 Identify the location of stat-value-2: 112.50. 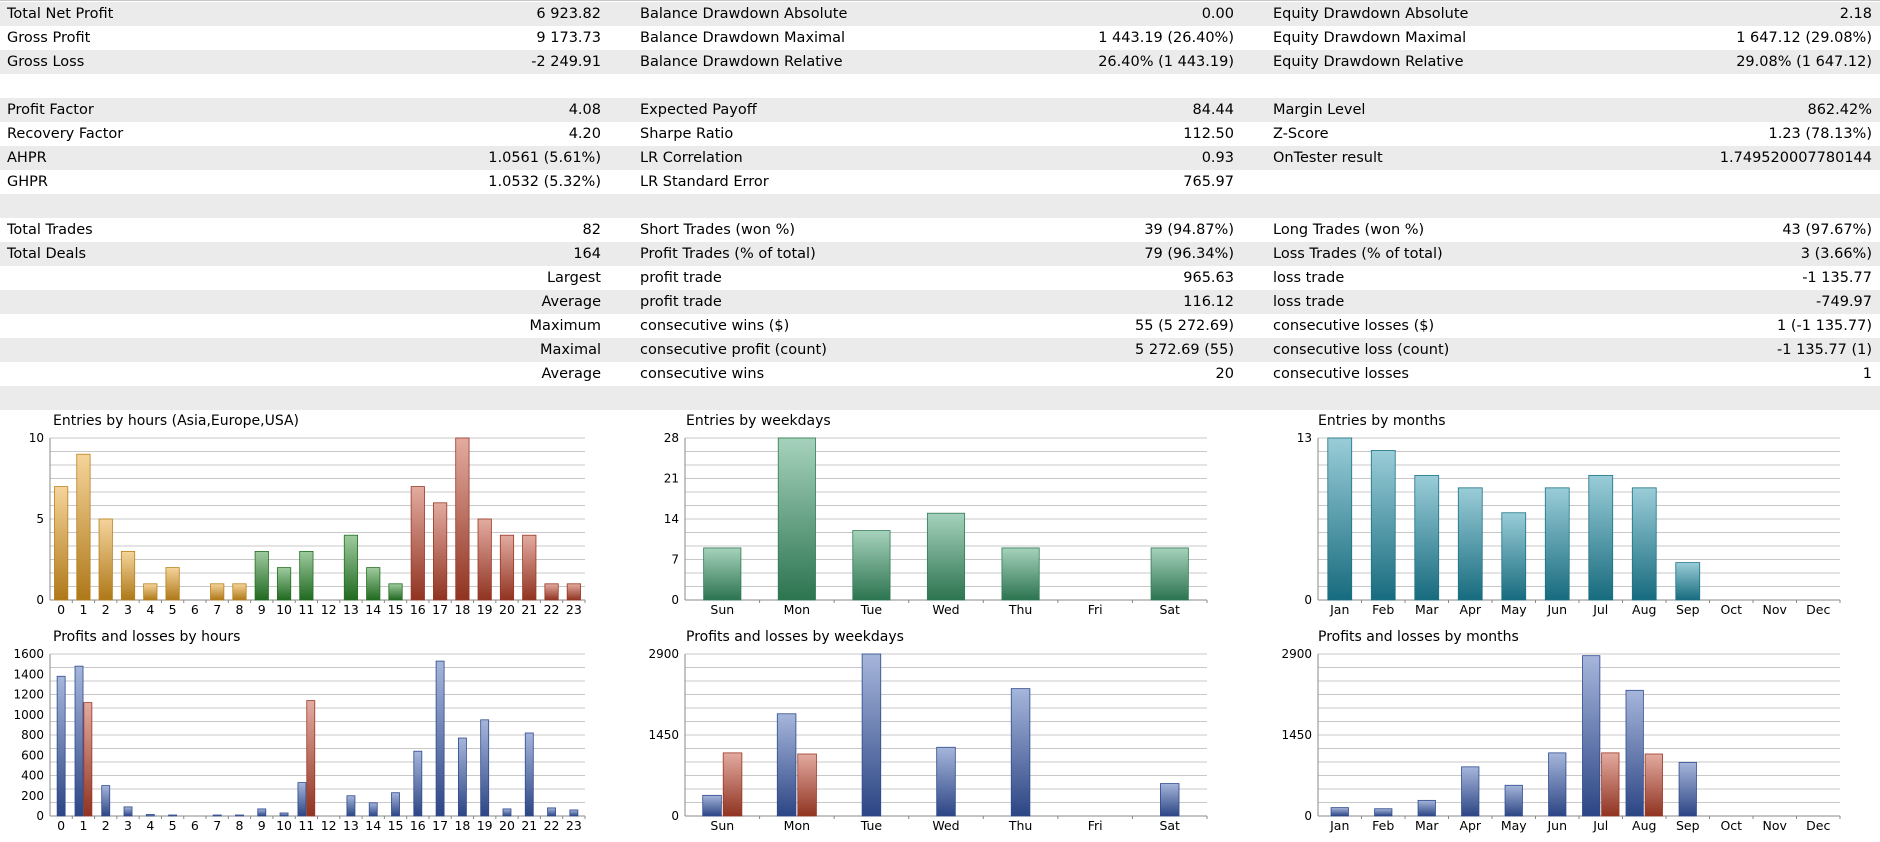
(1208, 134).